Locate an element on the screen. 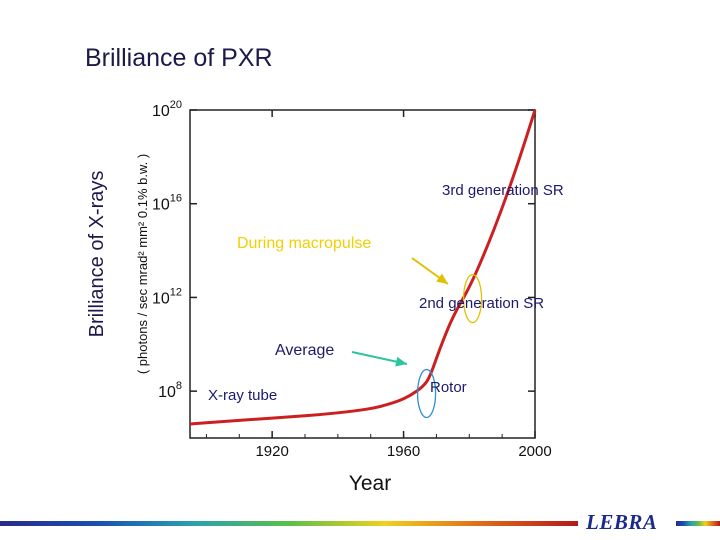 This screenshot has width=720, height=540. annotation-during-macropulse: During macropulse is located at coordinates (304, 243).